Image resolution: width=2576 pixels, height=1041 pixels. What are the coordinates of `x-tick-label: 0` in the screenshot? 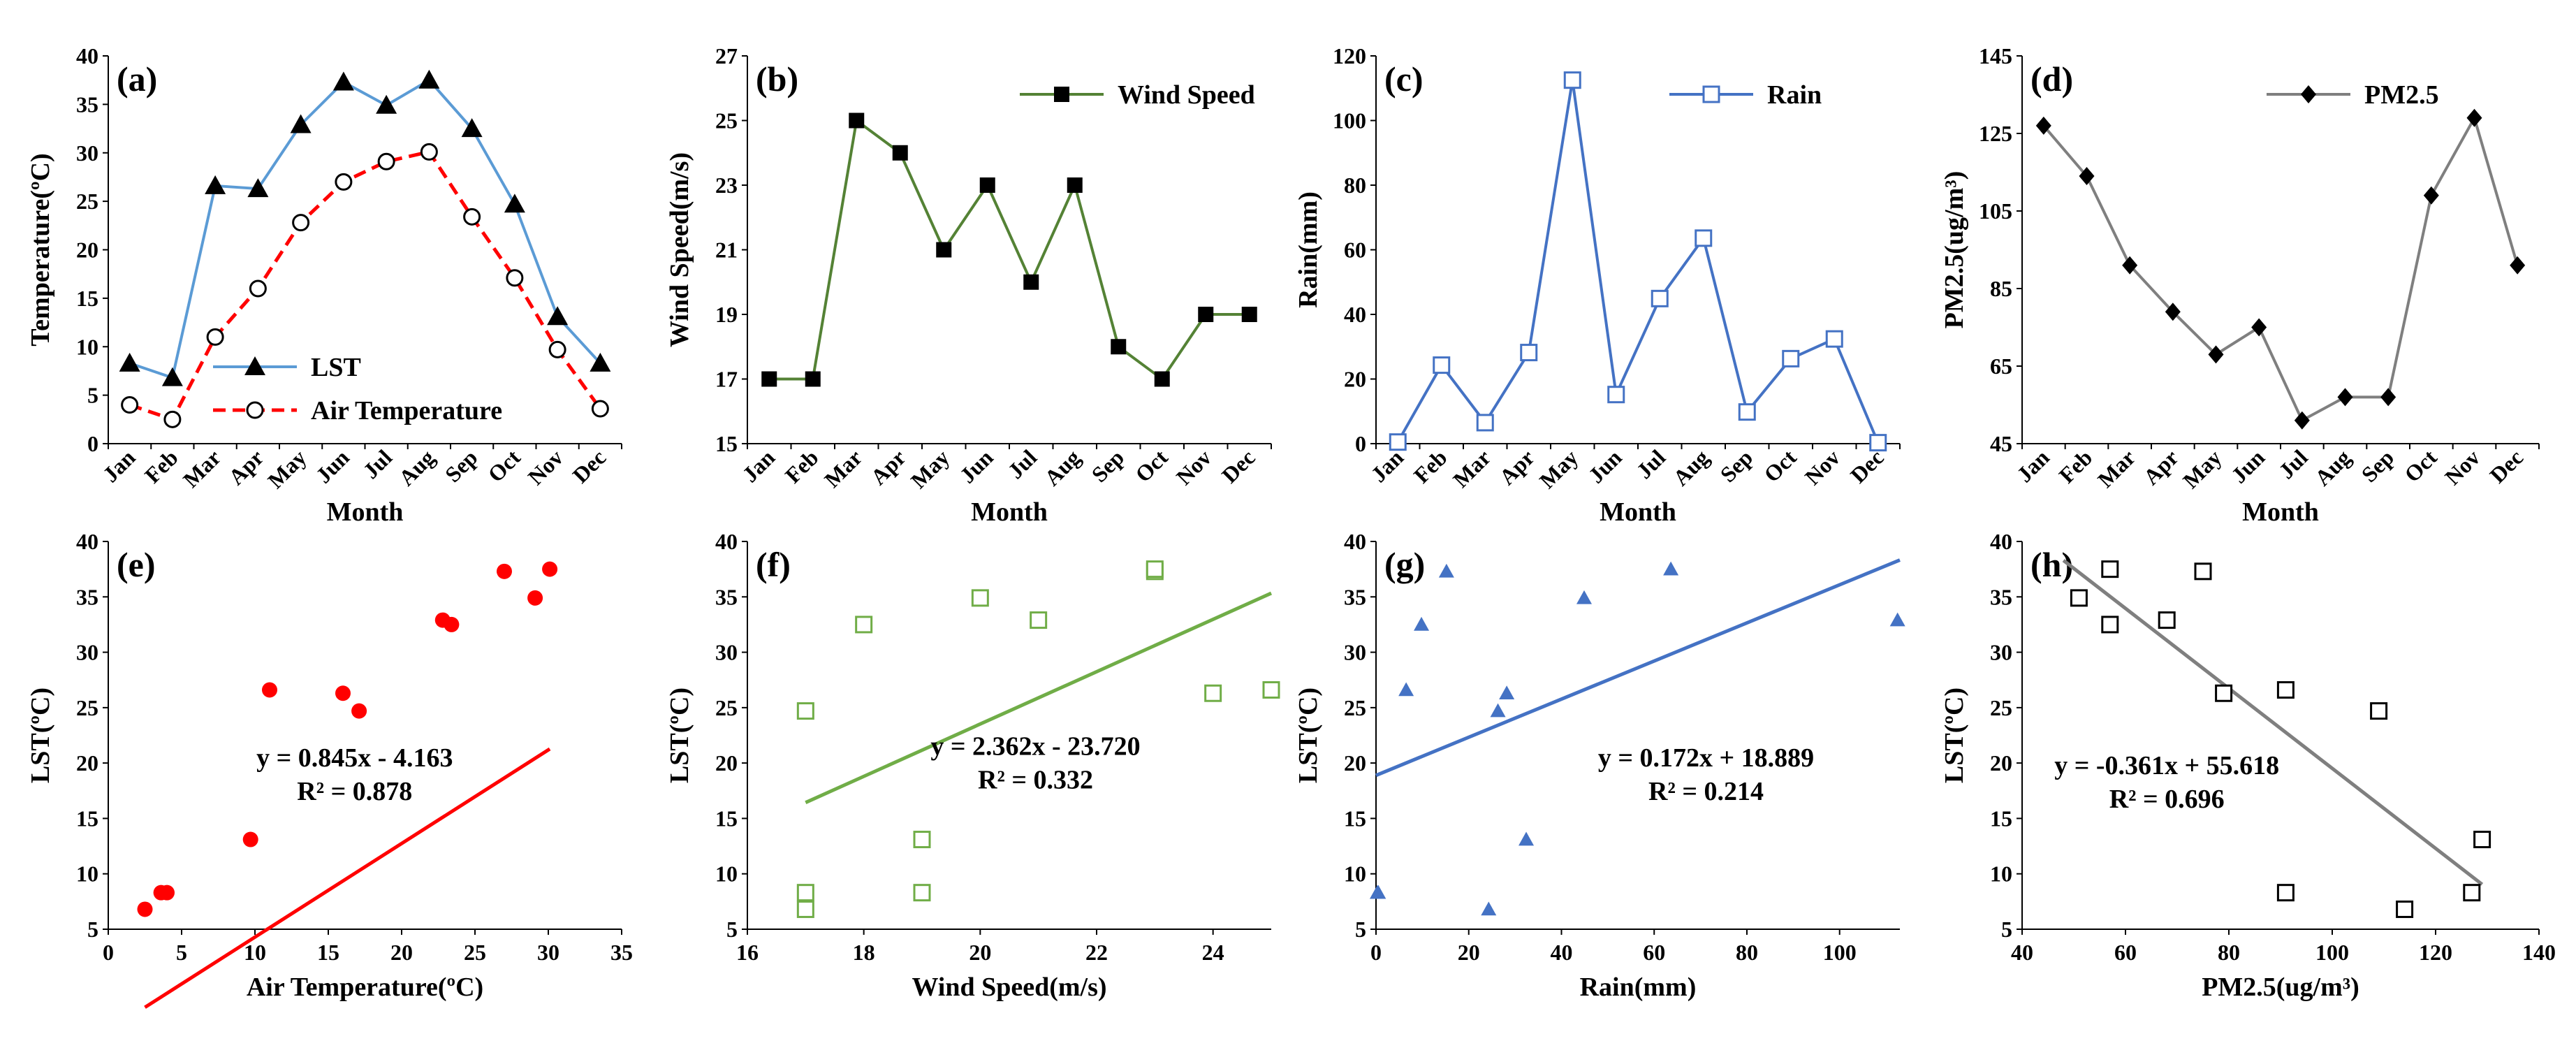 It's located at (108, 952).